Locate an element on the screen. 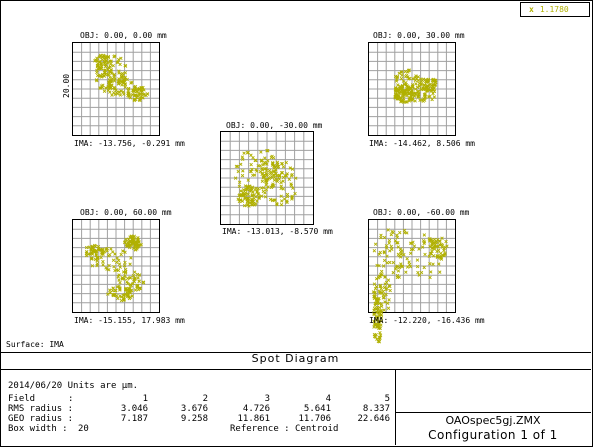  spot-4-rays is located at coordinates (115, 268).